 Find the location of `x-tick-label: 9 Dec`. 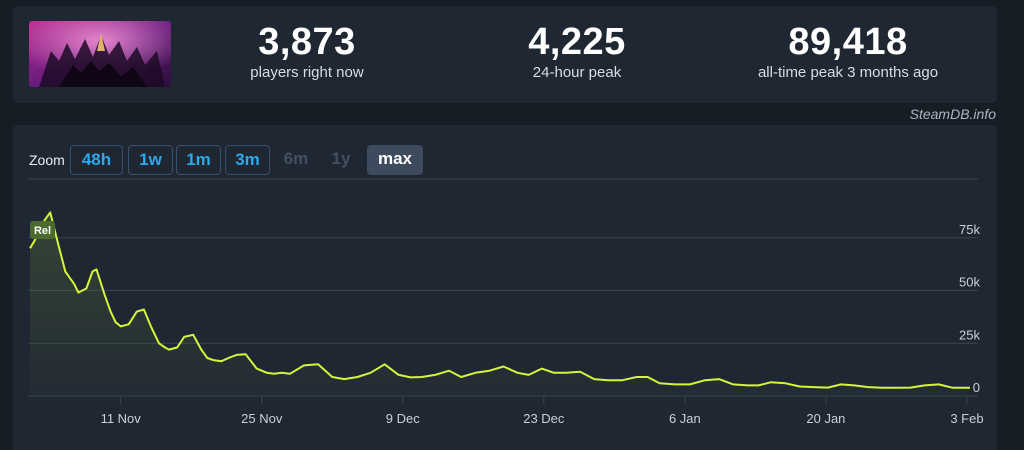

x-tick-label: 9 Dec is located at coordinates (403, 418).